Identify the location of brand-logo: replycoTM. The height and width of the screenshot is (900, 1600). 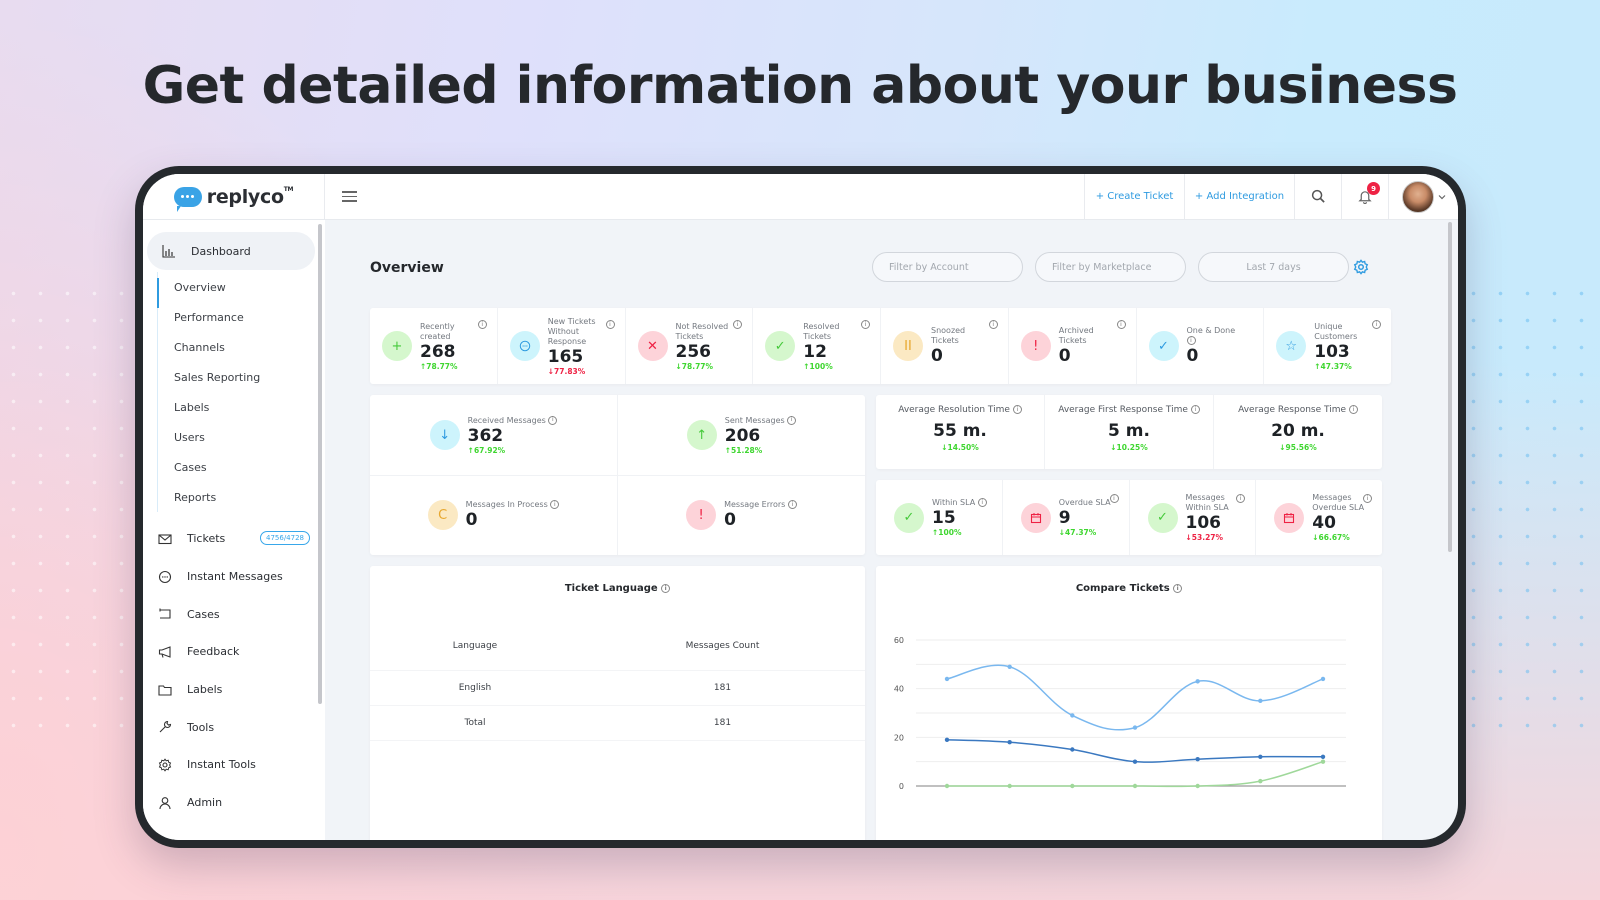
(234, 196).